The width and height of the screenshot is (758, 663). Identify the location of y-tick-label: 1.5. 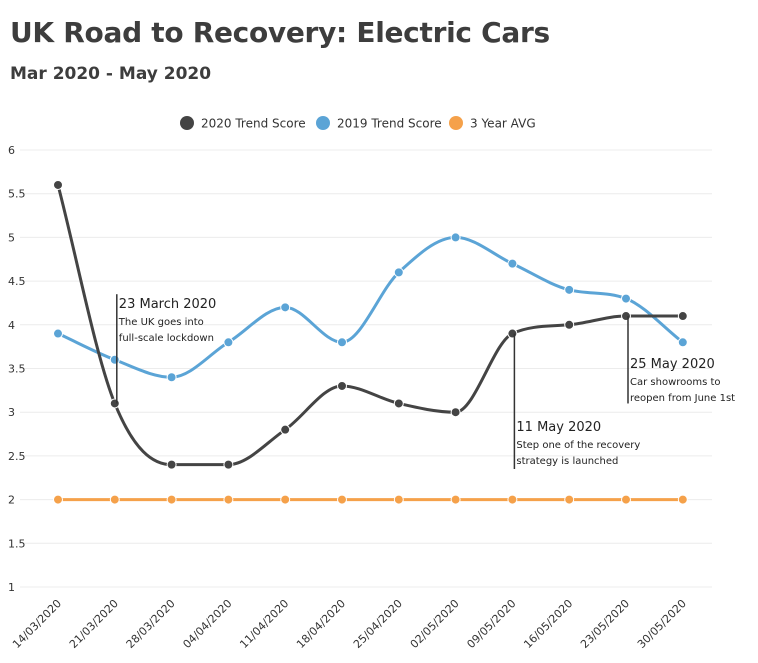
(17, 543).